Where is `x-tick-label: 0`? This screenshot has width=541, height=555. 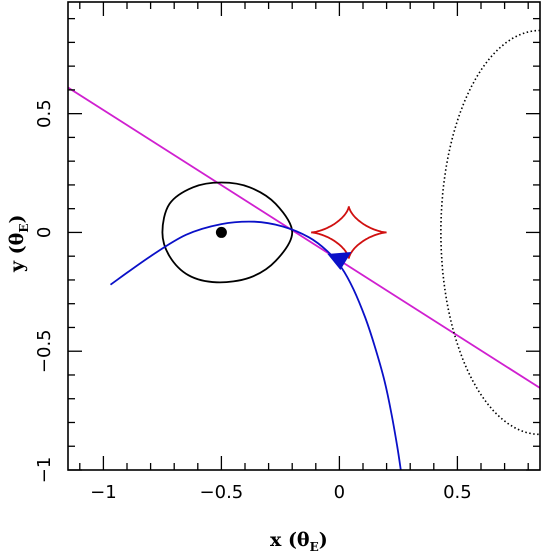 x-tick-label: 0 is located at coordinates (339, 492).